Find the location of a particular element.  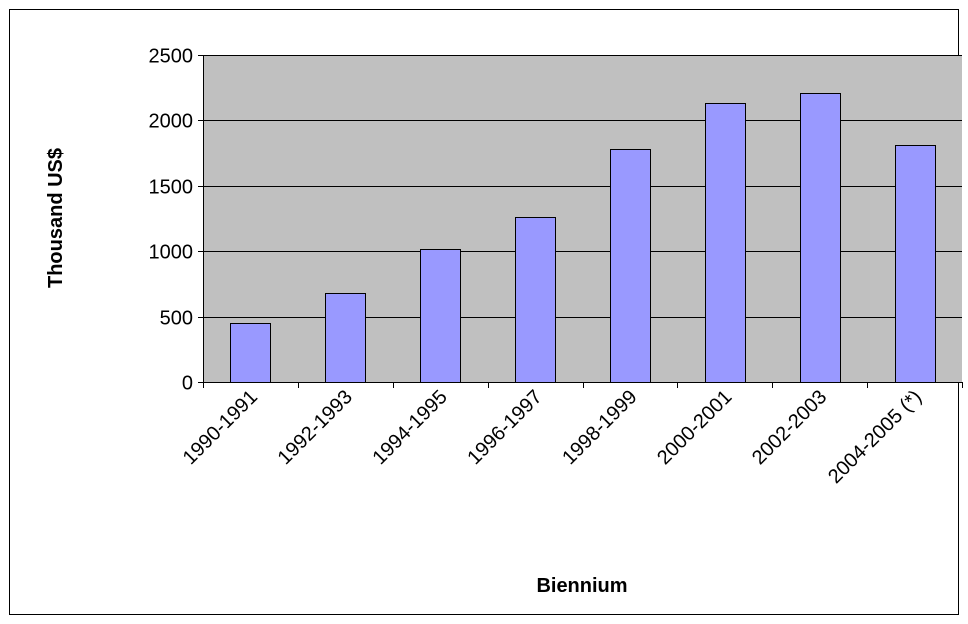

y-tick-label: 0 is located at coordinates (187, 384).